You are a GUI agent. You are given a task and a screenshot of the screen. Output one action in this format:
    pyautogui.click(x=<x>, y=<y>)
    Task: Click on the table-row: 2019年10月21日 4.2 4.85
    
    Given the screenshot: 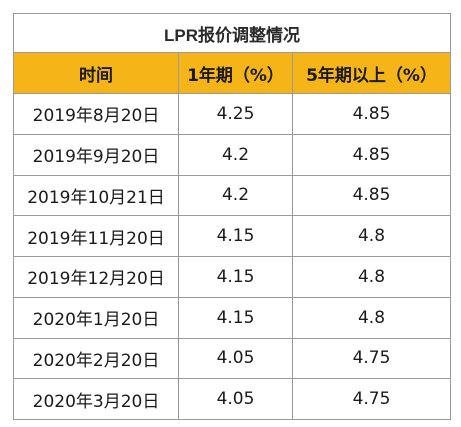 What is the action you would take?
    pyautogui.click(x=232, y=195)
    